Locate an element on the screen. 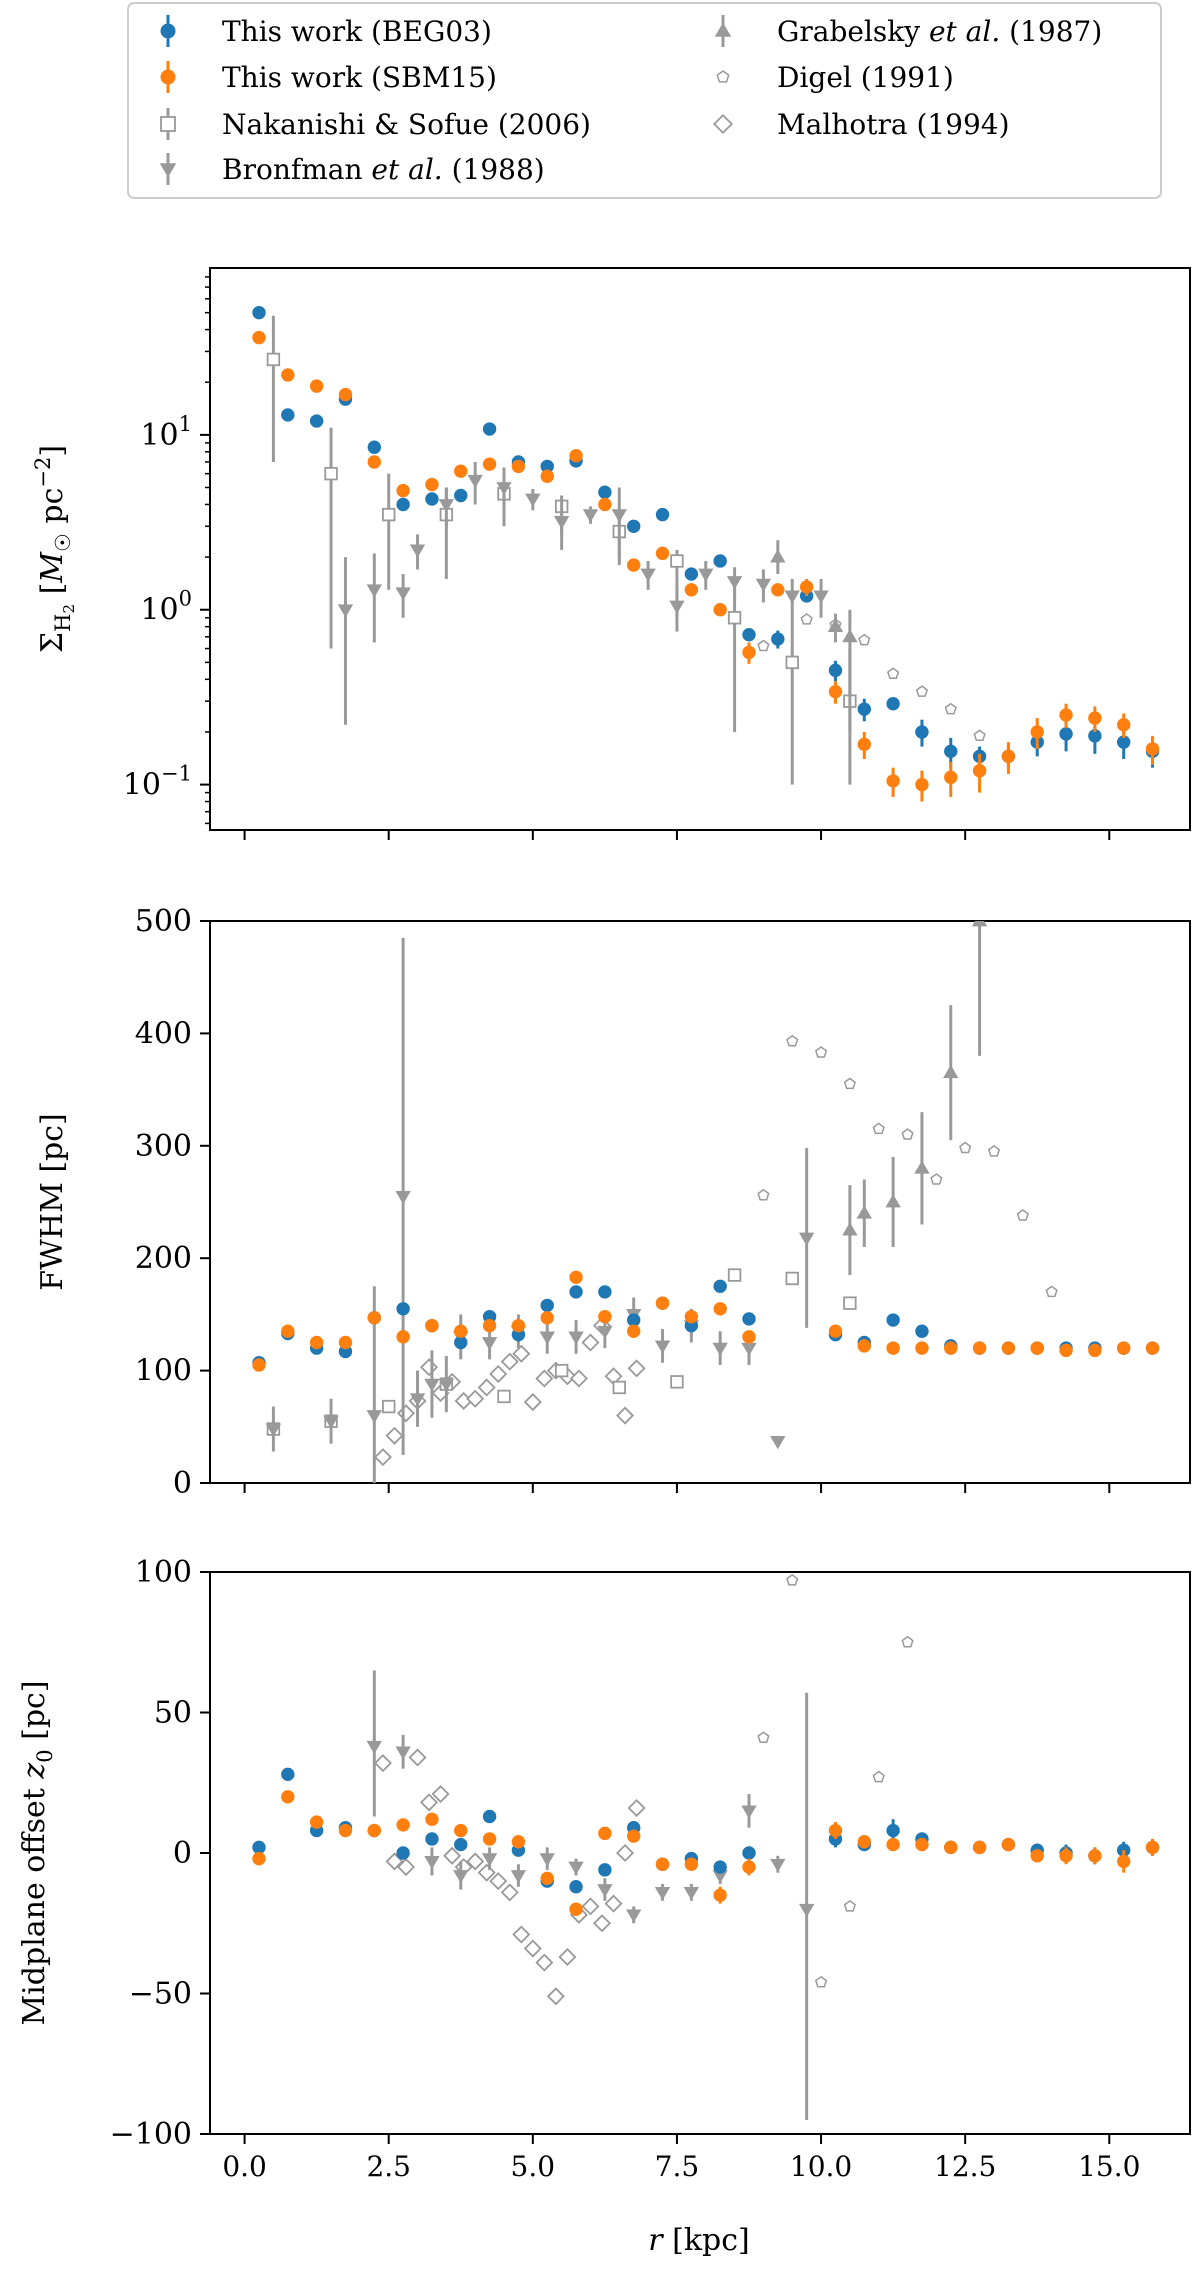 This screenshot has width=1200, height=2274. x-tick-label: 7.5 is located at coordinates (677, 2166).